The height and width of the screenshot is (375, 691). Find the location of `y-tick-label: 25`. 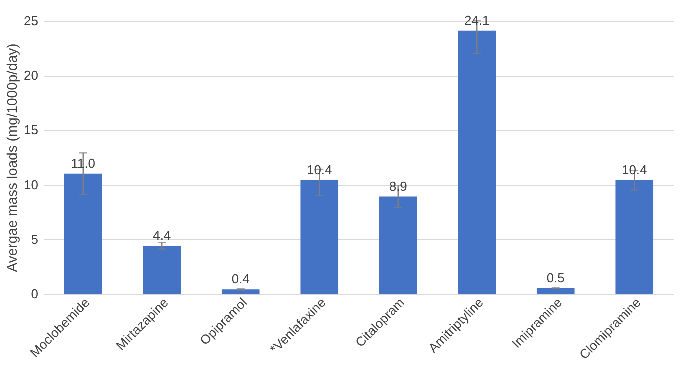

y-tick-label: 25 is located at coordinates (31, 21).